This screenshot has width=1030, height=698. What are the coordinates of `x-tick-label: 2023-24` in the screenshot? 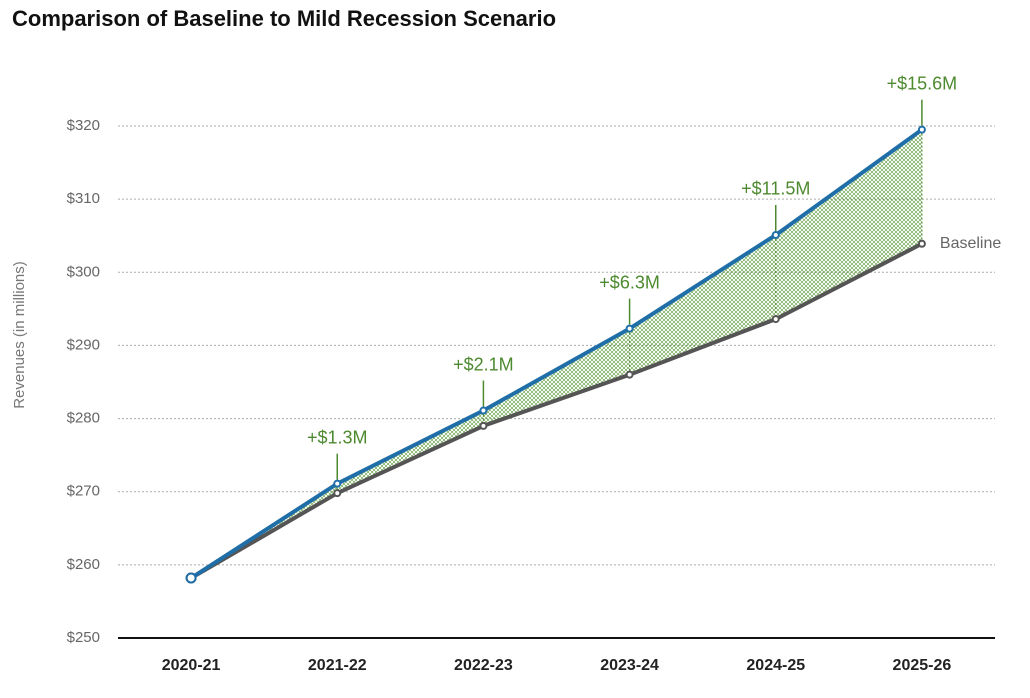 It's located at (629, 665).